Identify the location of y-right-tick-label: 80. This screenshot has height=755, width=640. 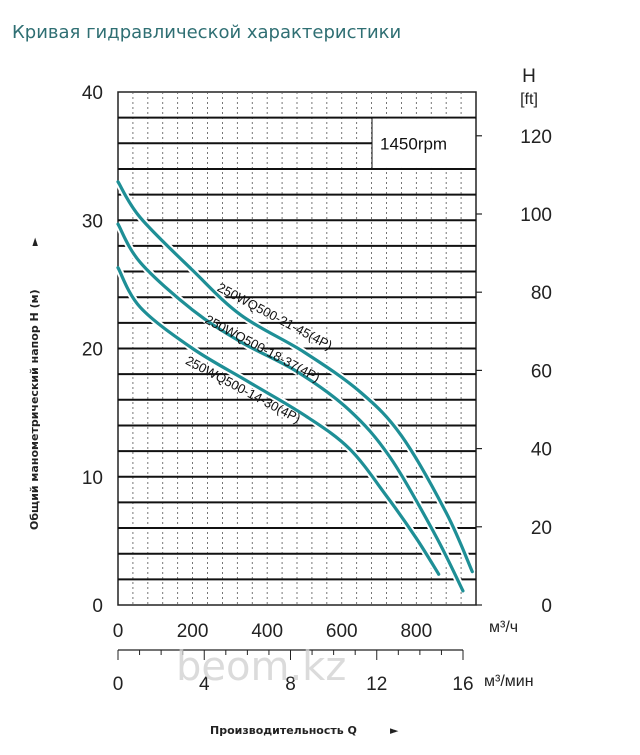
(541, 293).